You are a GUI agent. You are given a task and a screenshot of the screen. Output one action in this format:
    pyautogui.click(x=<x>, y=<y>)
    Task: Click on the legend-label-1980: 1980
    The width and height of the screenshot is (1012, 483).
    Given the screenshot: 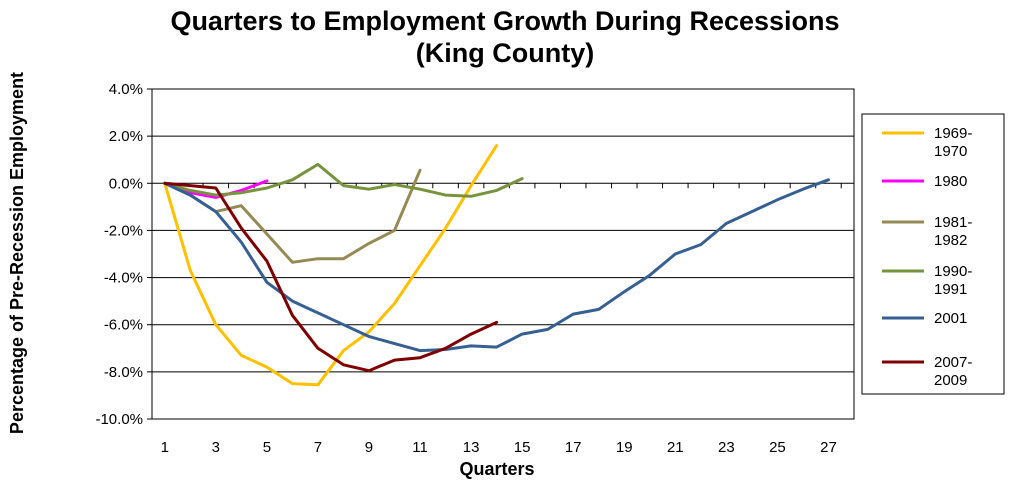 What is the action you would take?
    pyautogui.click(x=950, y=181)
    